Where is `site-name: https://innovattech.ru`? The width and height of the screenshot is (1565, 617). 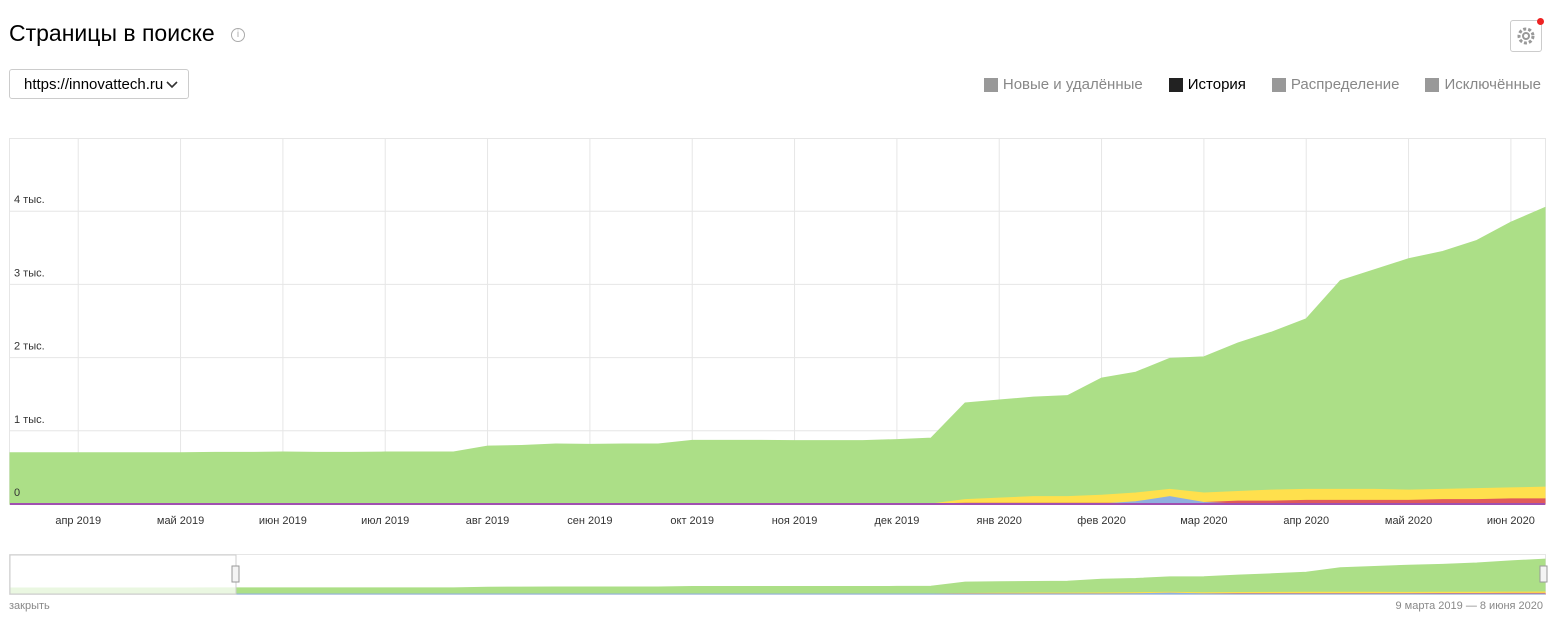 site-name: https://innovattech.ru is located at coordinates (94, 84).